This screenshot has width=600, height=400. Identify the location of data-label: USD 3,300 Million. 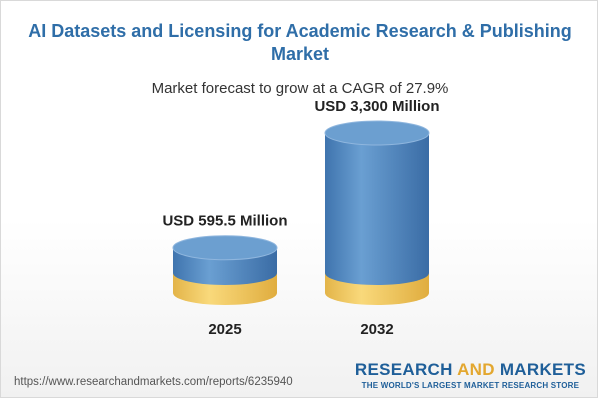
(376, 106).